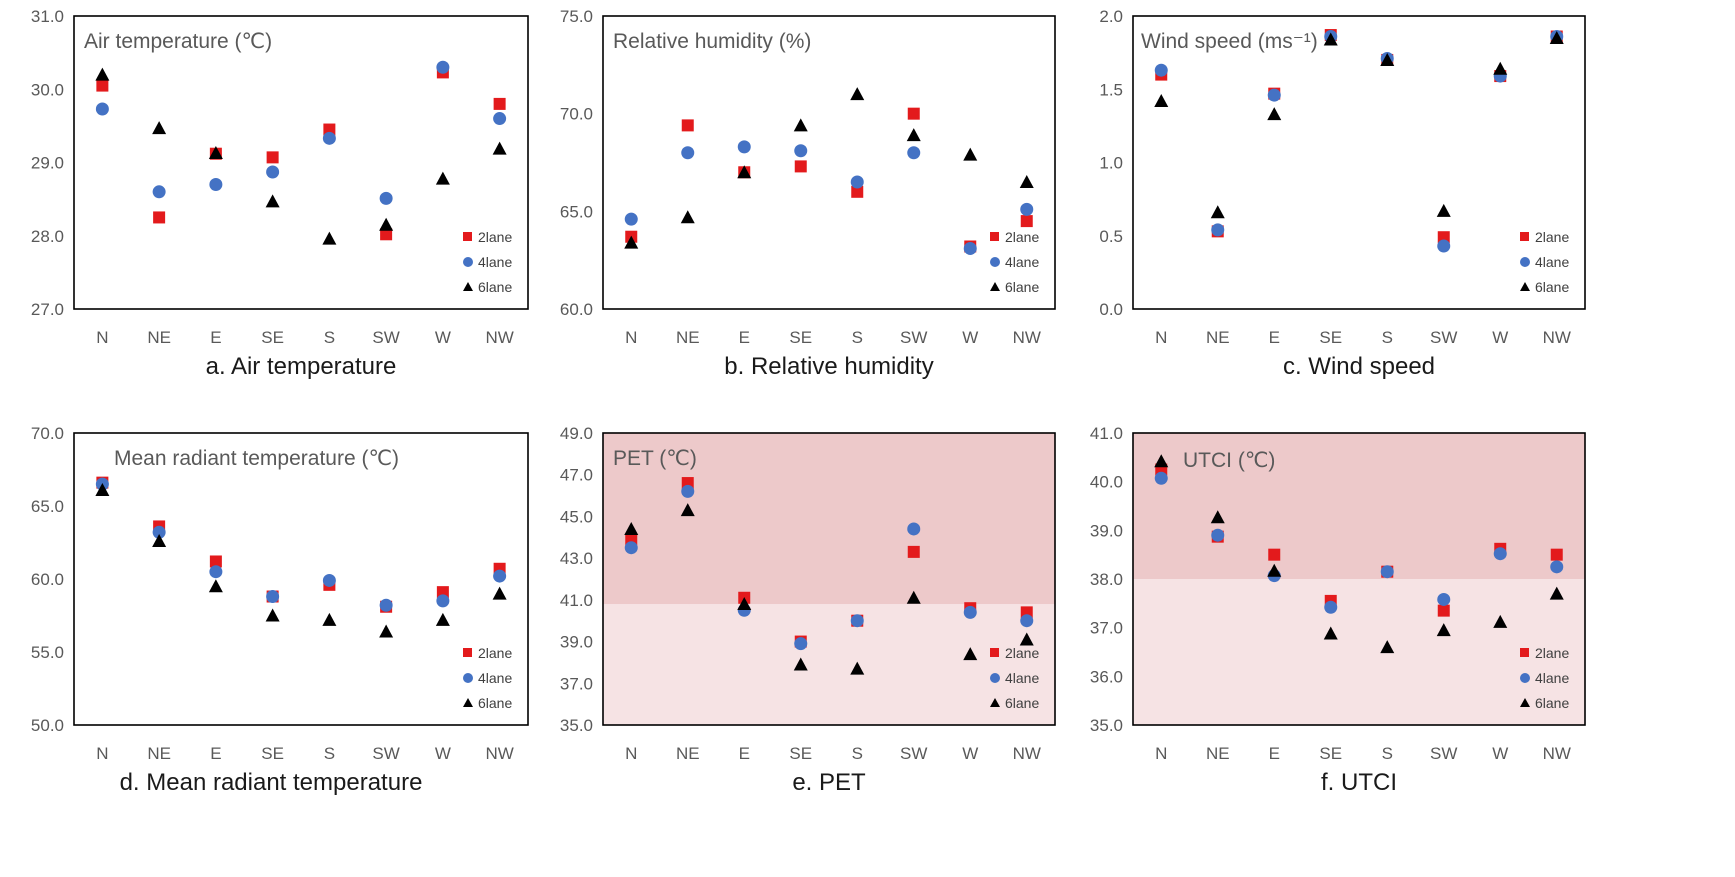 Image resolution: width=1735 pixels, height=877 pixels. I want to click on y-tick-label: 60.0, so click(576, 309).